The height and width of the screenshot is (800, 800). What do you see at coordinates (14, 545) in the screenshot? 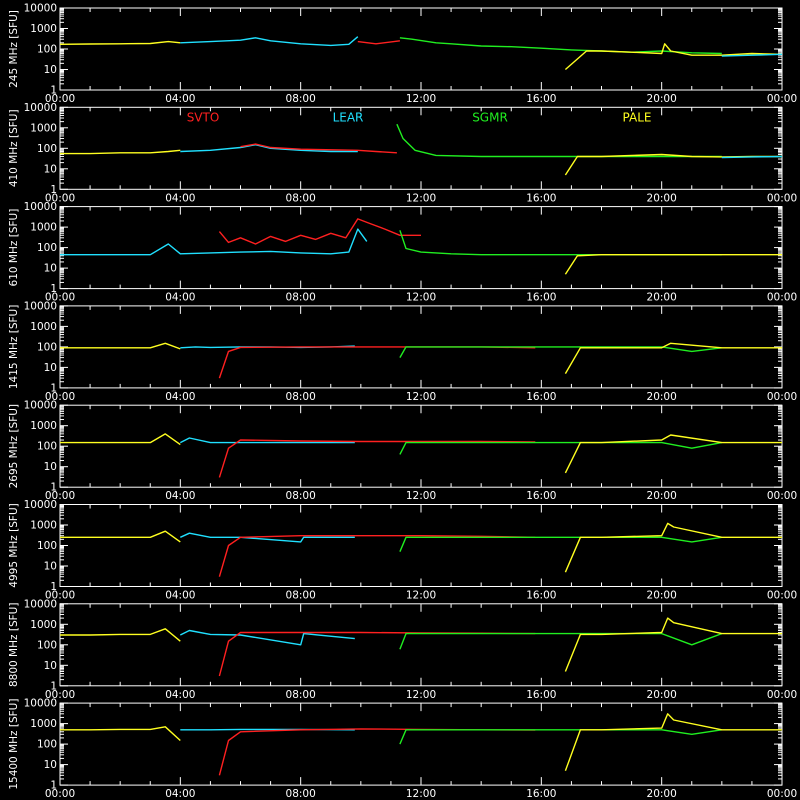
I see `y-axis-label: 4995 MHz [SFU]` at bounding box center [14, 545].